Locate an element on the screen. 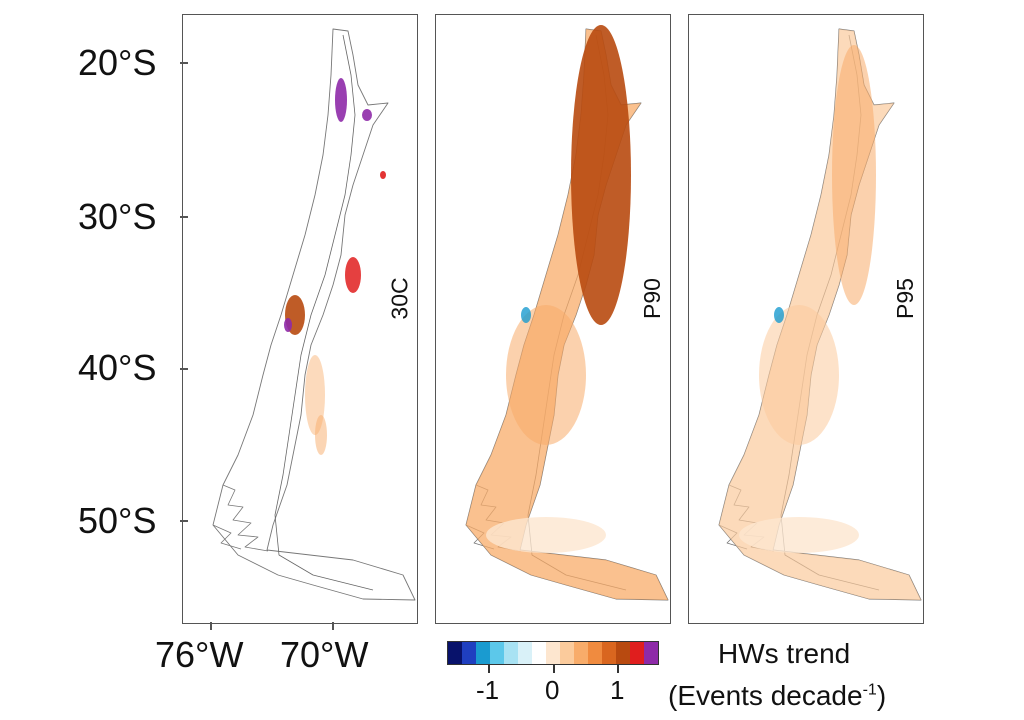 Image resolution: width=1024 pixels, height=720 pixels. panel-label-p90: P90 is located at coordinates (651, 298).